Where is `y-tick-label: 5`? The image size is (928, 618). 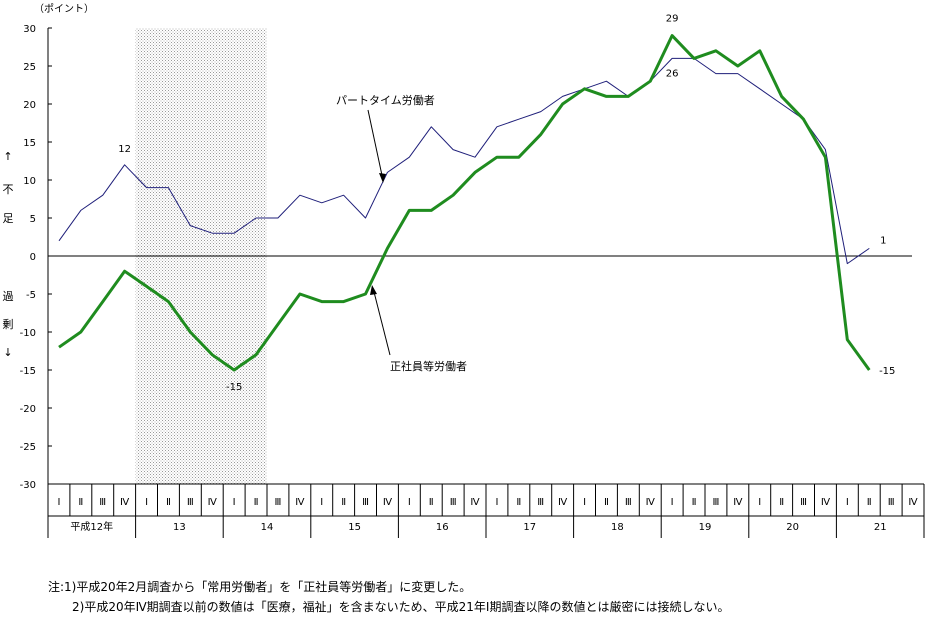
y-tick-label: 5 is located at coordinates (33, 219).